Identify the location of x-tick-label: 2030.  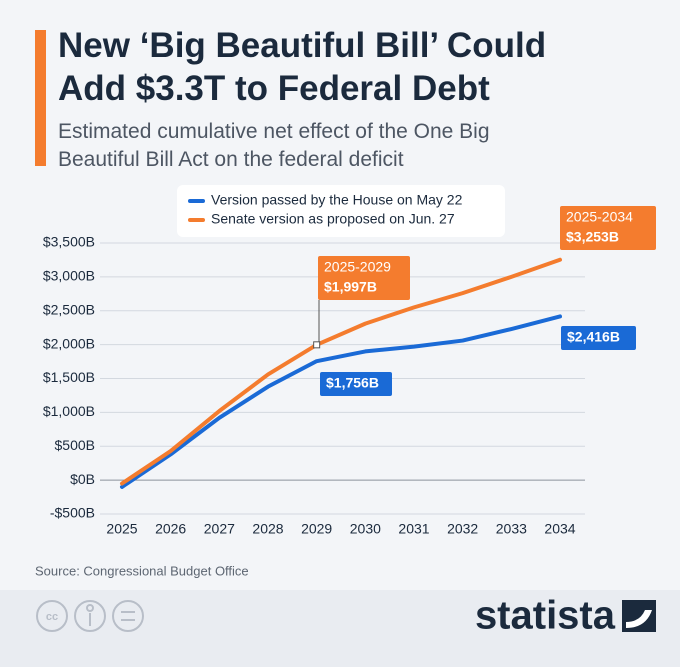
(365, 529).